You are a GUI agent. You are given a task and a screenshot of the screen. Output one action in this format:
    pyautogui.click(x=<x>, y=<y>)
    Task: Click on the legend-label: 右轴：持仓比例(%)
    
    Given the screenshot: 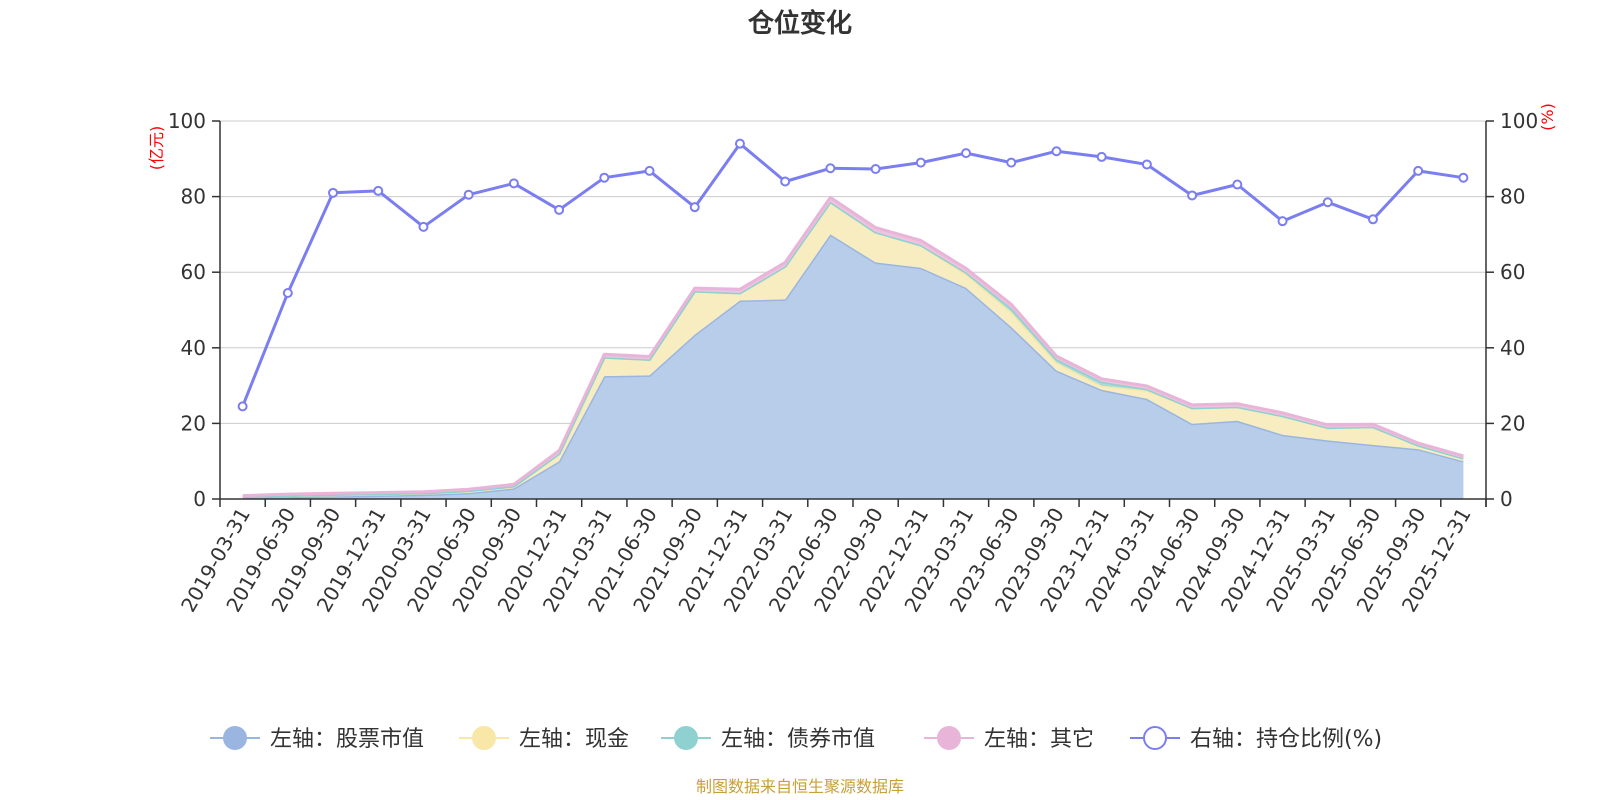 What is the action you would take?
    pyautogui.click(x=1286, y=739)
    